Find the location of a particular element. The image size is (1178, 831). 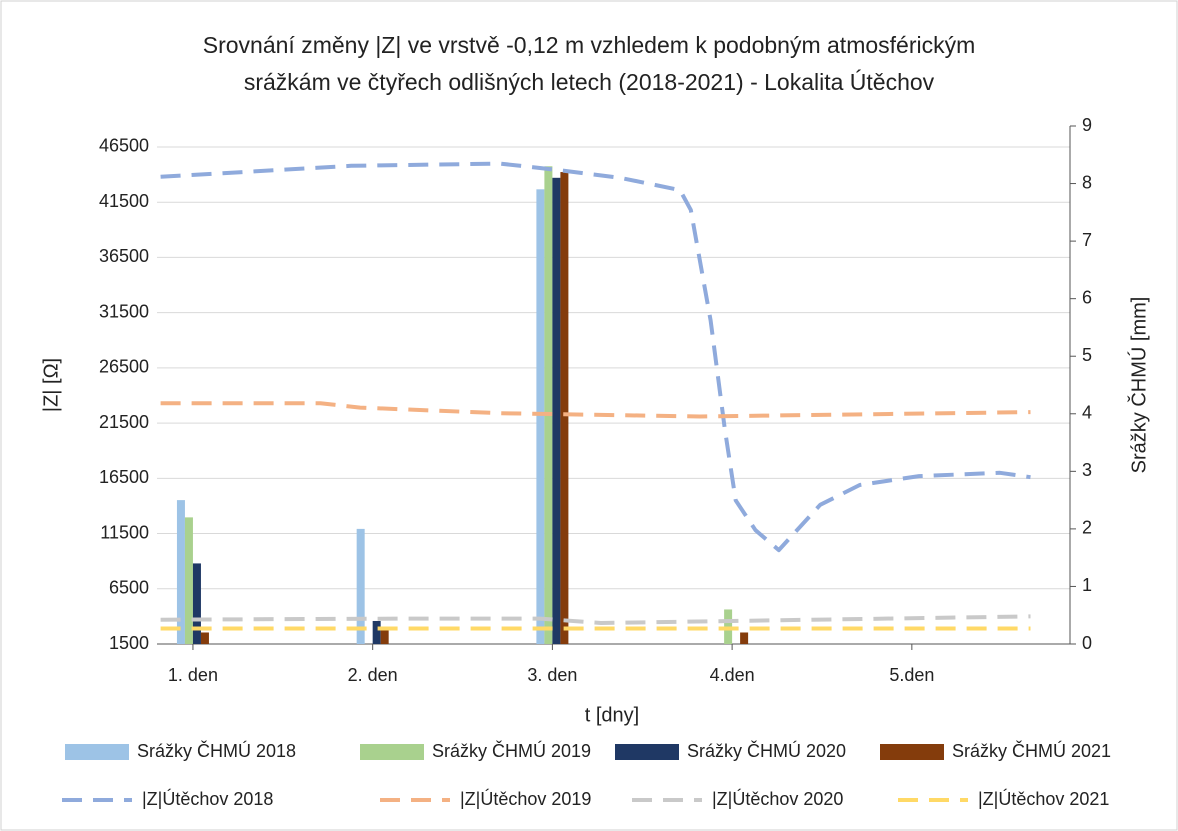

legend-label: Srážky ČHMÚ 2020 is located at coordinates (766, 750).